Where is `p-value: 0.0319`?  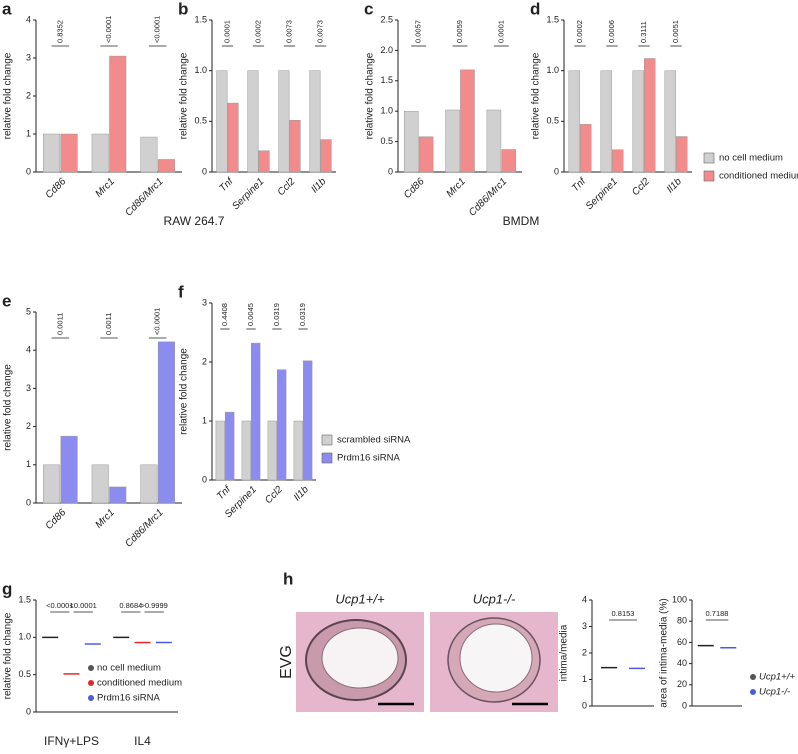 p-value: 0.0319 is located at coordinates (276, 314).